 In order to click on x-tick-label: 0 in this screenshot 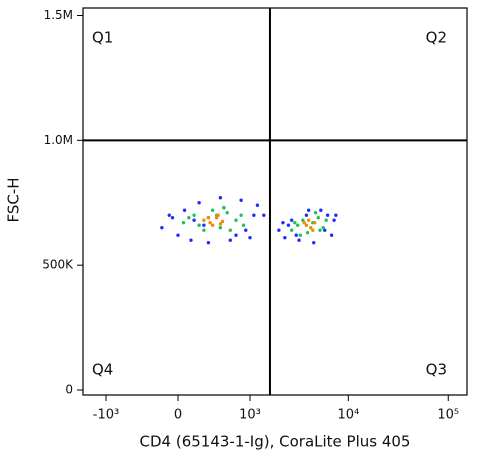, I will do `click(178, 415)`.